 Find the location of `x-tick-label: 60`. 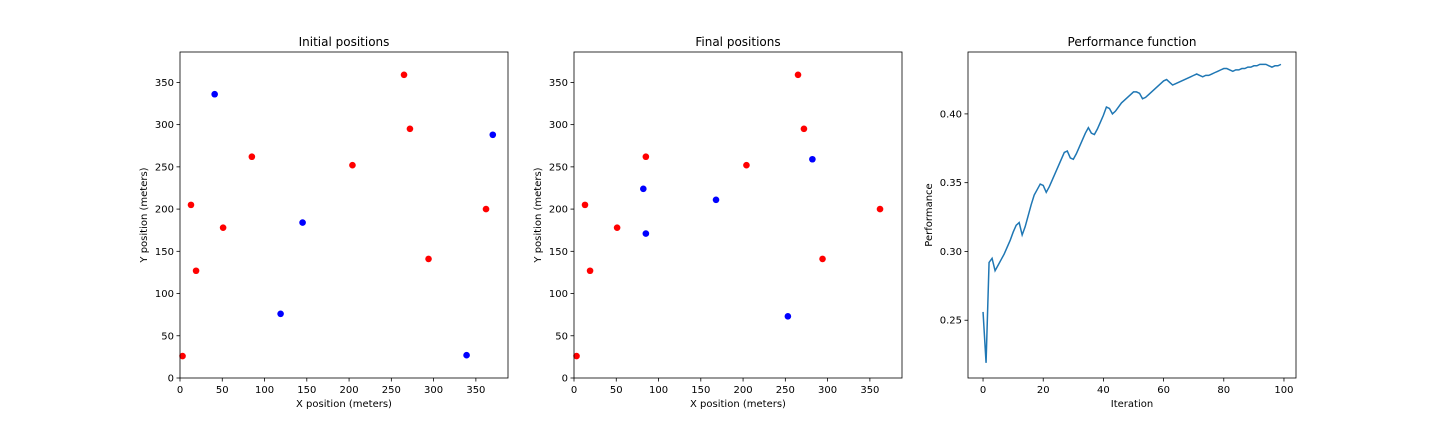

x-tick-label: 60 is located at coordinates (1163, 390).